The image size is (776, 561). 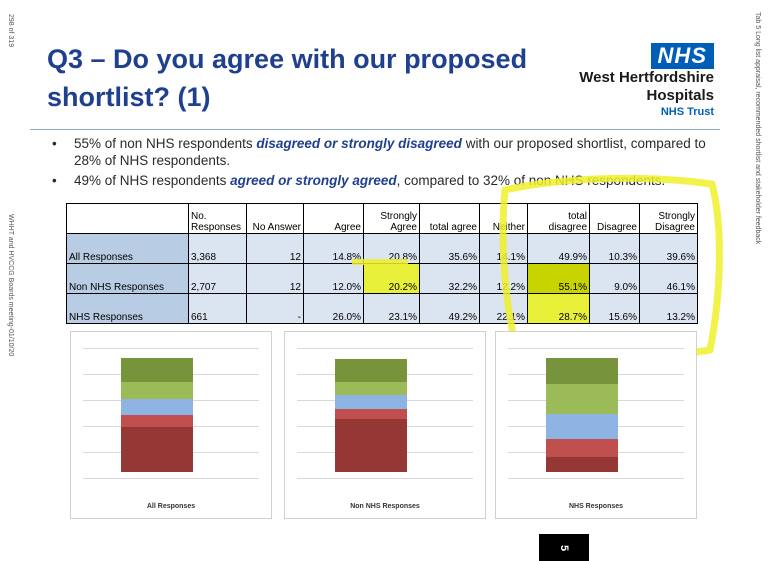 I want to click on nhs-badge: NHS, so click(x=682, y=56).